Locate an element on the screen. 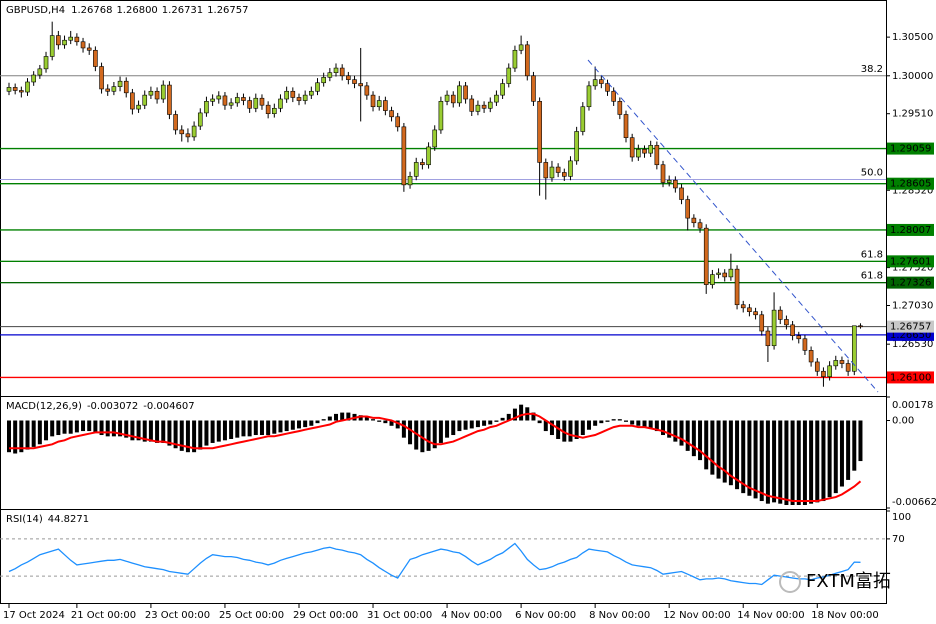  high: 1.26800 is located at coordinates (136, 10).